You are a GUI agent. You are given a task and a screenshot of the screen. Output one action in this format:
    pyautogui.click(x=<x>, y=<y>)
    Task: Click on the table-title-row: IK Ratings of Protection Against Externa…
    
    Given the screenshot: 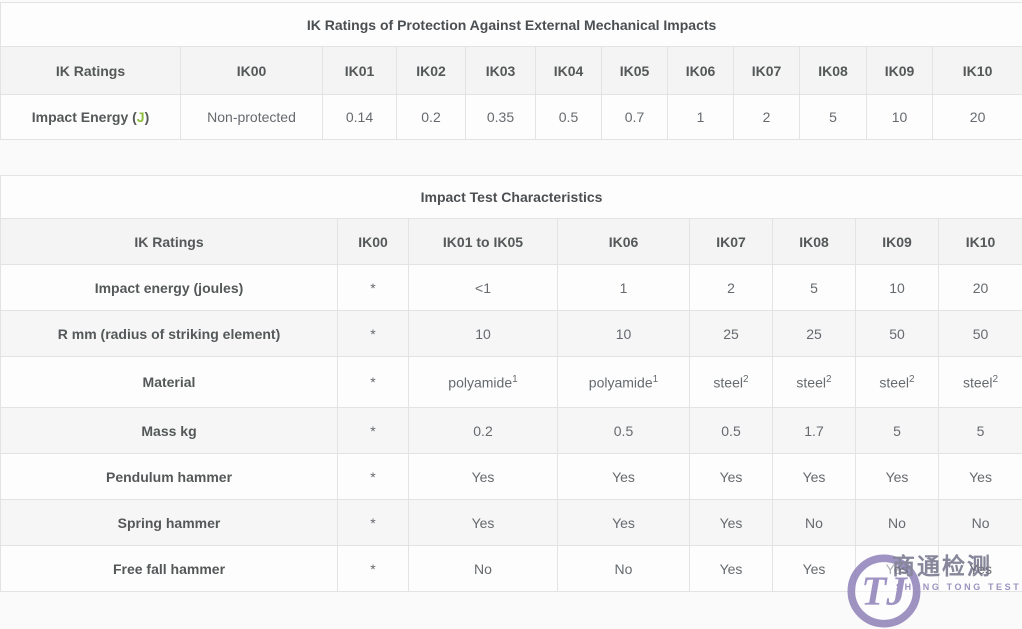 What is the action you would take?
    pyautogui.click(x=511, y=25)
    